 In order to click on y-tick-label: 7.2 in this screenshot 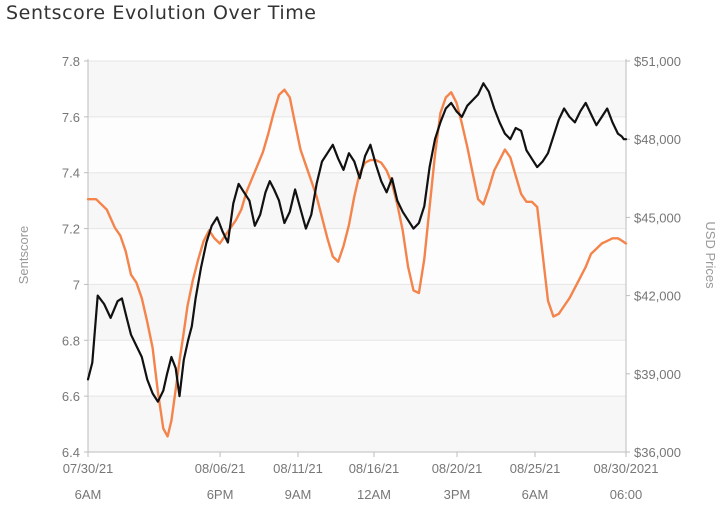, I will do `click(71, 229)`.